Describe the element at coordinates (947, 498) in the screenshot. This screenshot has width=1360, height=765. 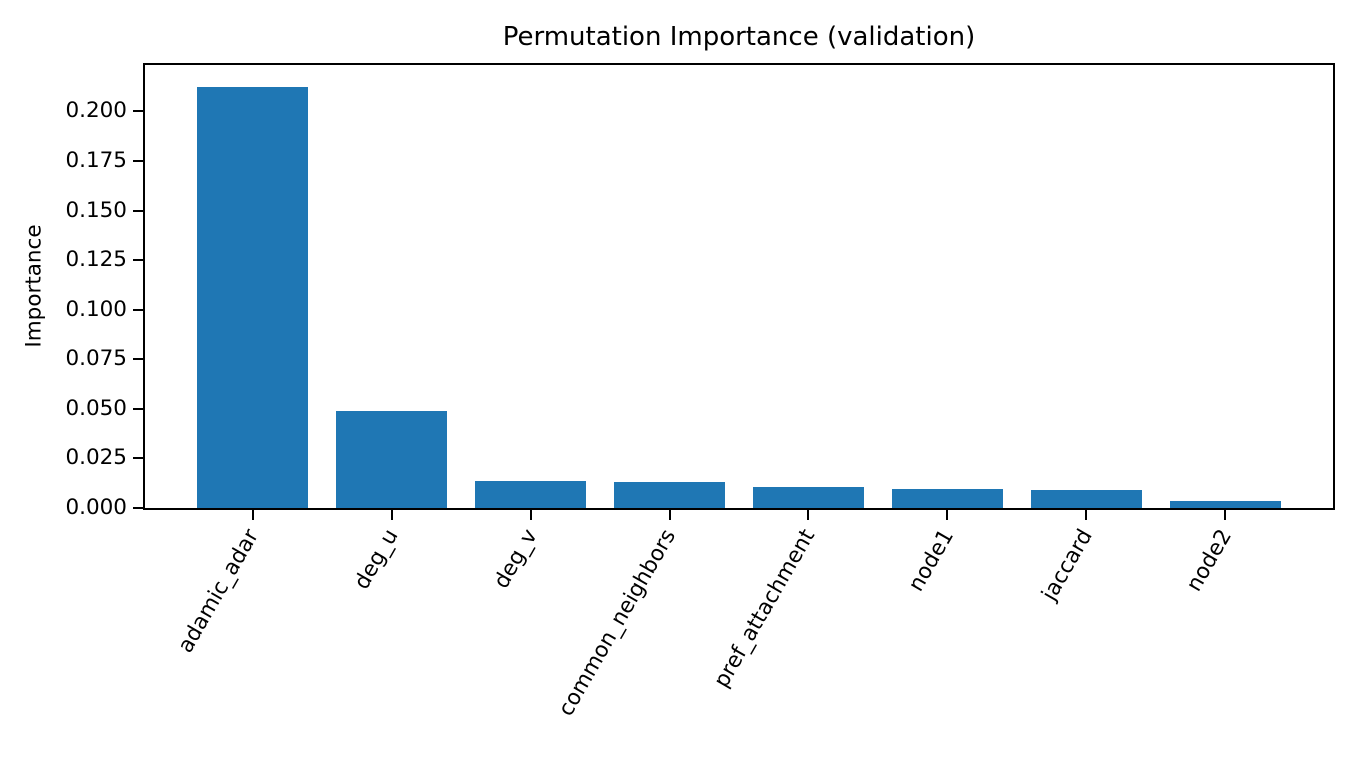
I see `bar-node1` at that location.